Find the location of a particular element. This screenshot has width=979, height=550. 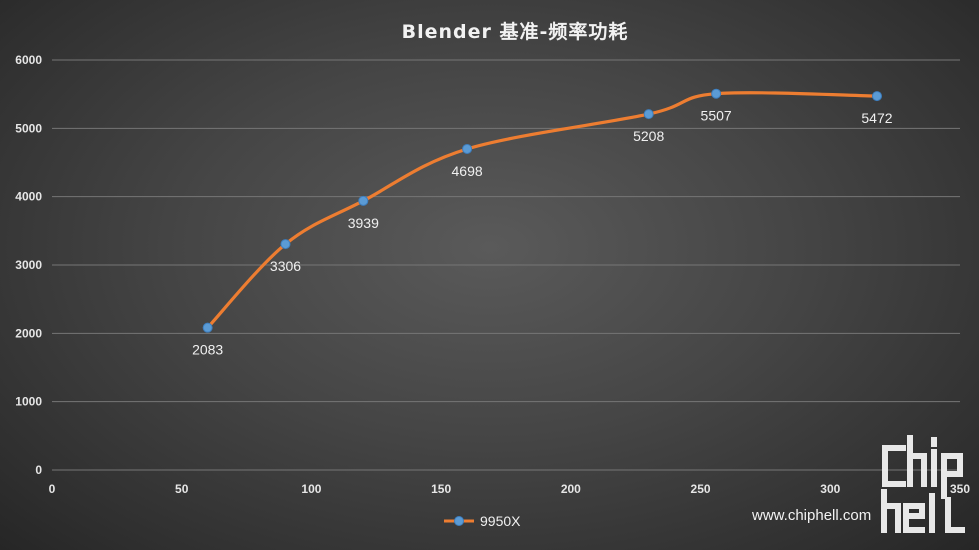

chart-title: Blender 基准-频率功耗 is located at coordinates (515, 31).